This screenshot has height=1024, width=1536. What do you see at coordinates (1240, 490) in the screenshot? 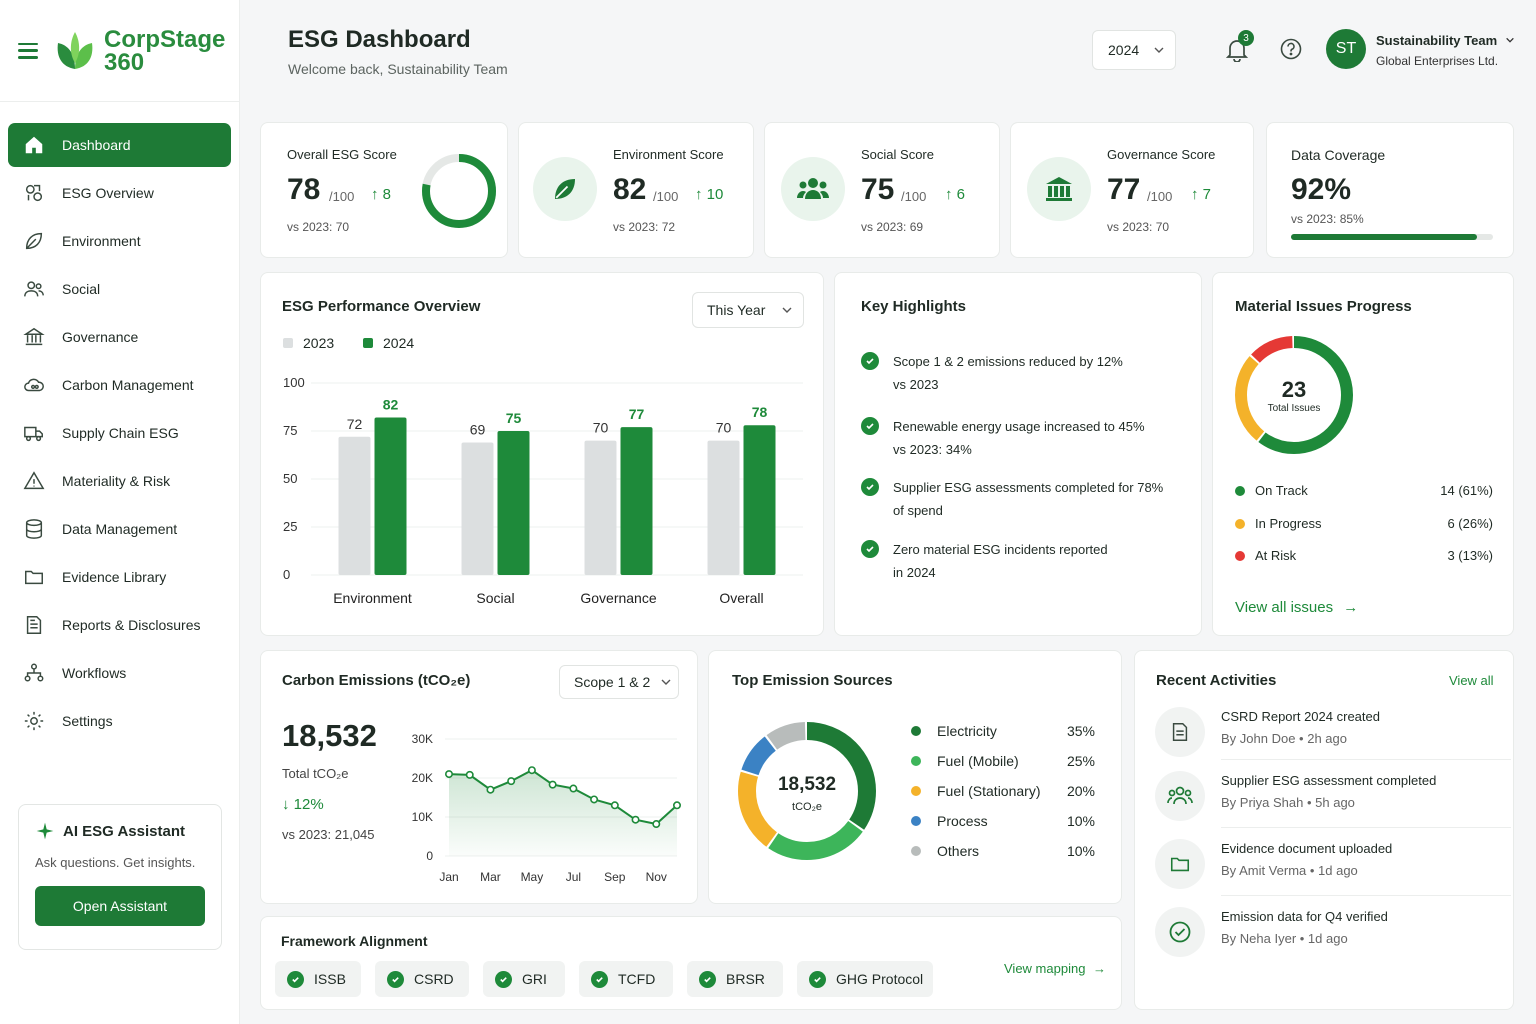
I see `status-dot` at bounding box center [1240, 490].